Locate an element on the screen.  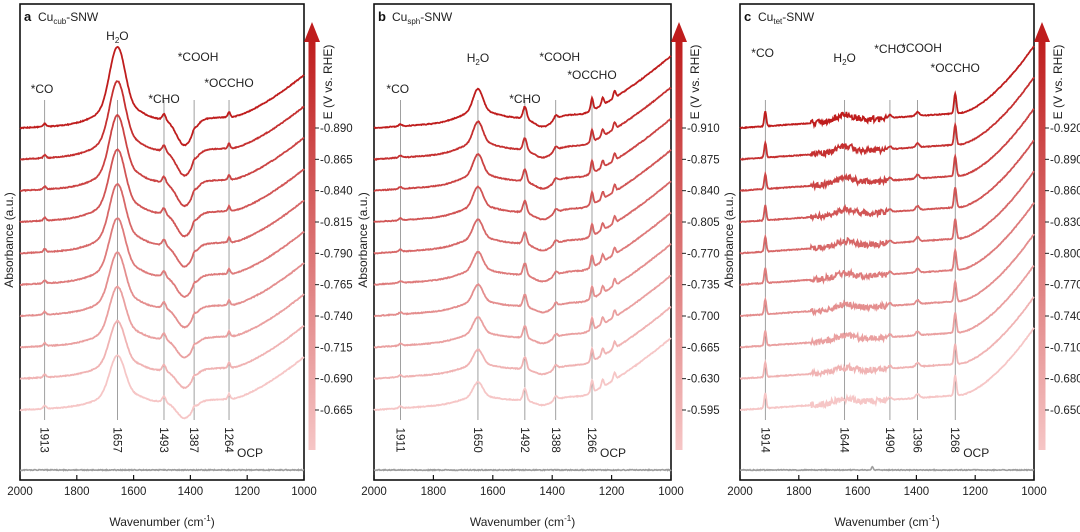
potential-label: -0.840 is located at coordinates (703, 192).